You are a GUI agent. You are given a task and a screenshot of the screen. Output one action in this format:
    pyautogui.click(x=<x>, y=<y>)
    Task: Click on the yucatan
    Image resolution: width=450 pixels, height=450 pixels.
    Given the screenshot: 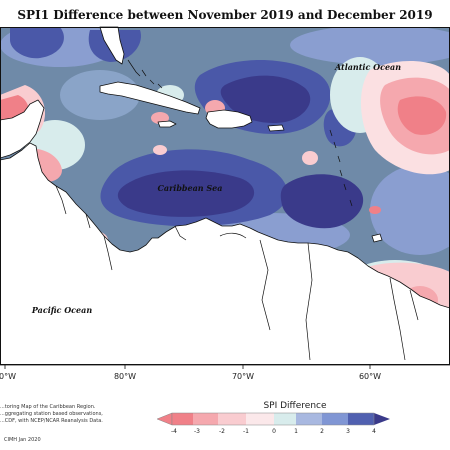 What is the action you would take?
    pyautogui.click(x=22, y=129)
    